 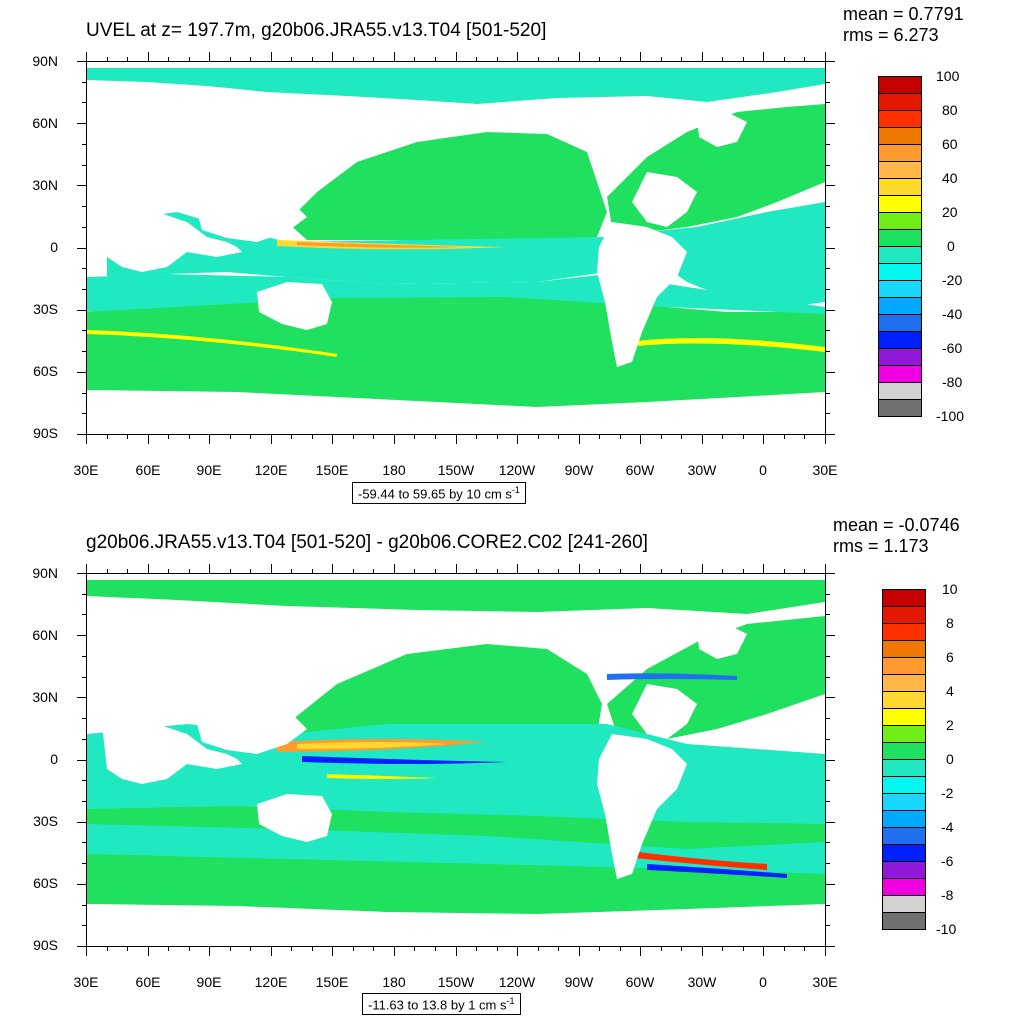 What do you see at coordinates (950, 110) in the screenshot?
I see `colorbar-label: 80` at bounding box center [950, 110].